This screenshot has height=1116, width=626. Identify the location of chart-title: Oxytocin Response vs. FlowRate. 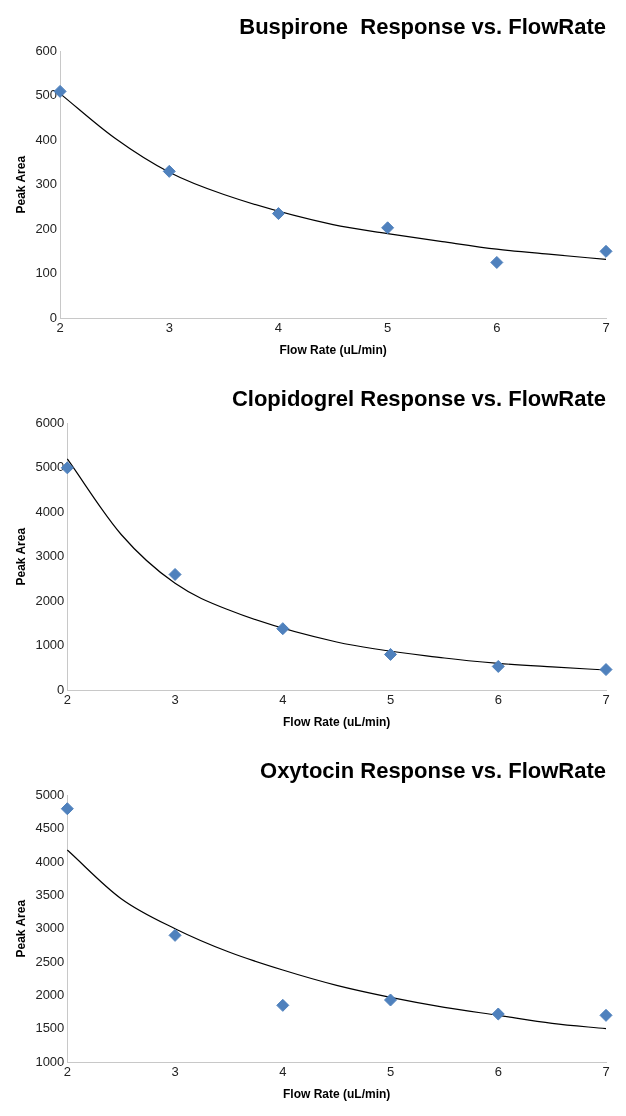
(433, 771).